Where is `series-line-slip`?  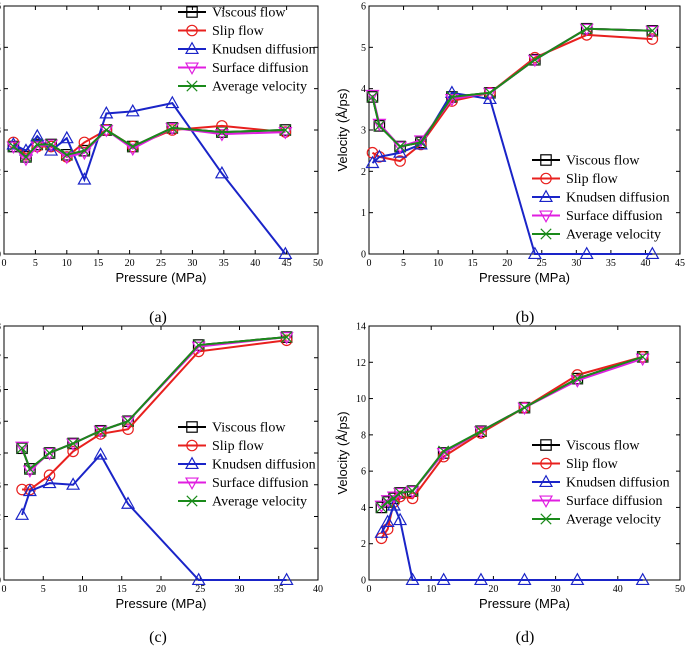
series-line-slip is located at coordinates (512, 98).